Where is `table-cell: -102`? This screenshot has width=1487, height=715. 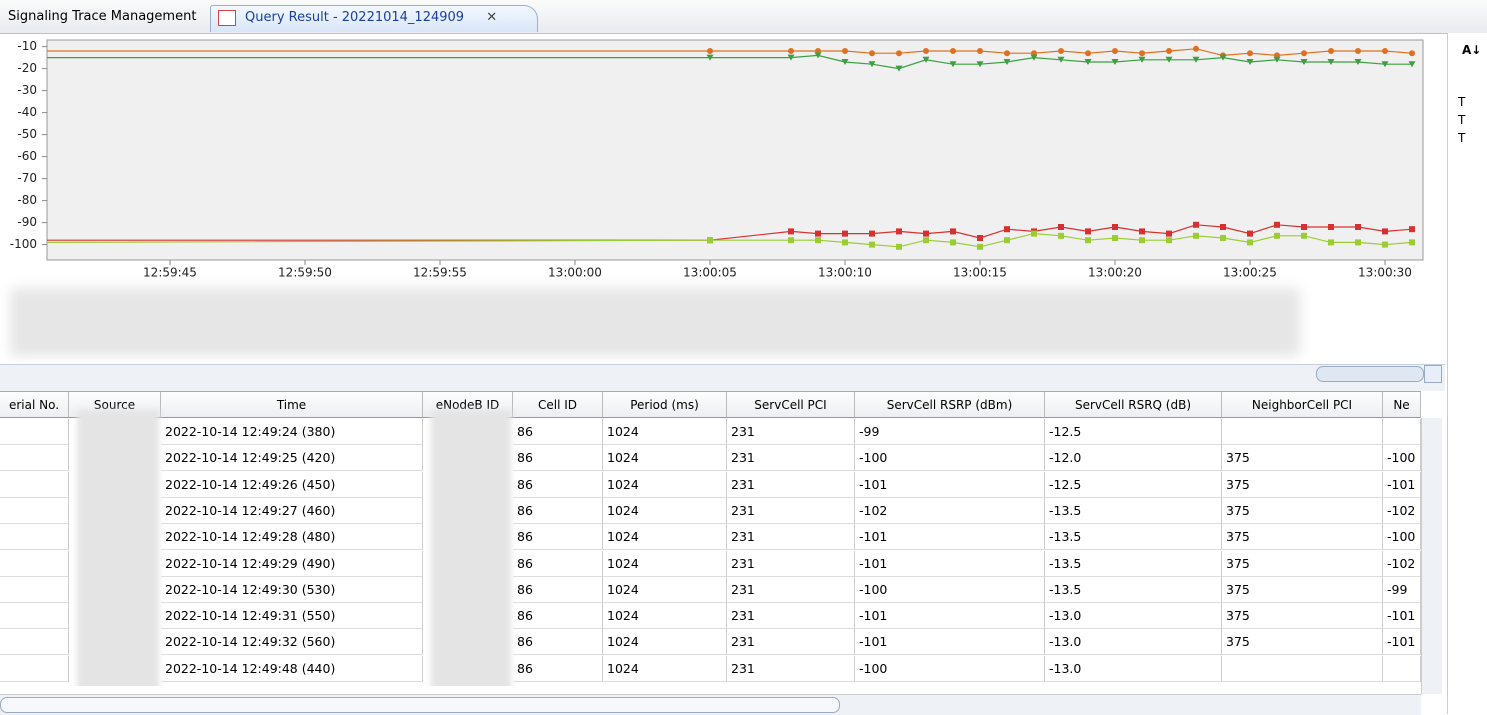 table-cell: -102 is located at coordinates (1402, 563).